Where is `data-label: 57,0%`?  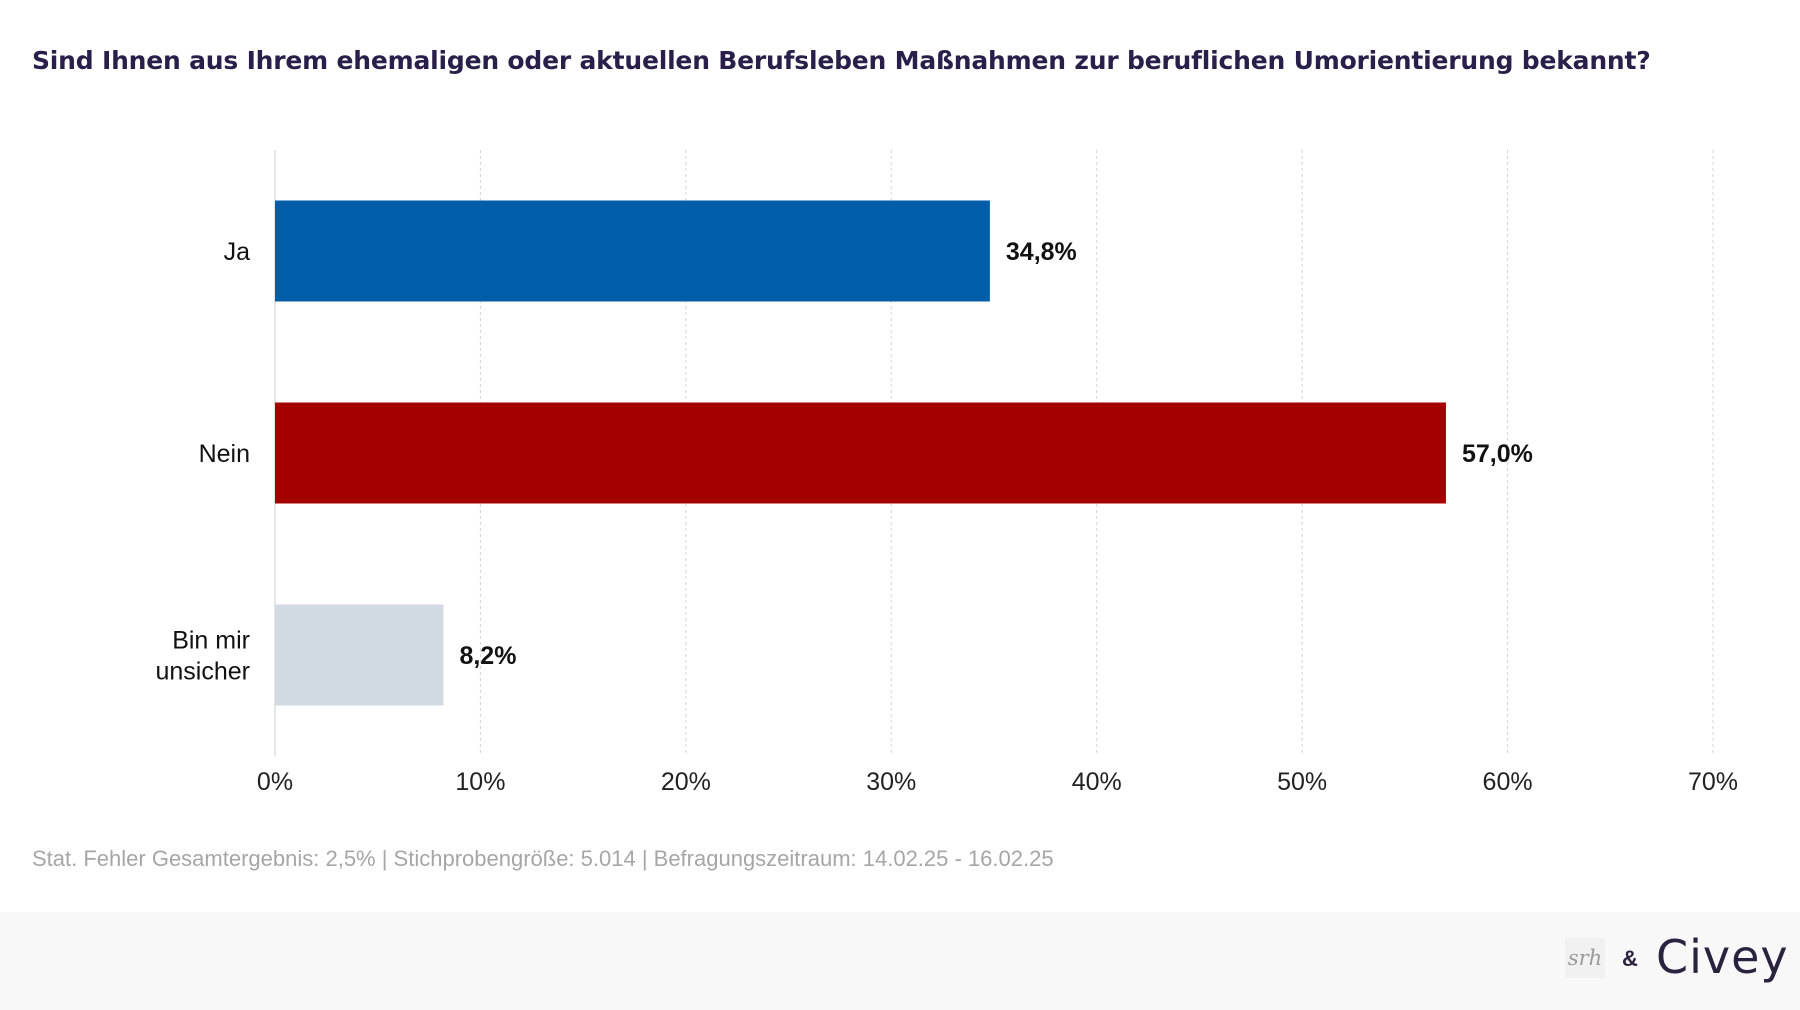 data-label: 57,0% is located at coordinates (1497, 454).